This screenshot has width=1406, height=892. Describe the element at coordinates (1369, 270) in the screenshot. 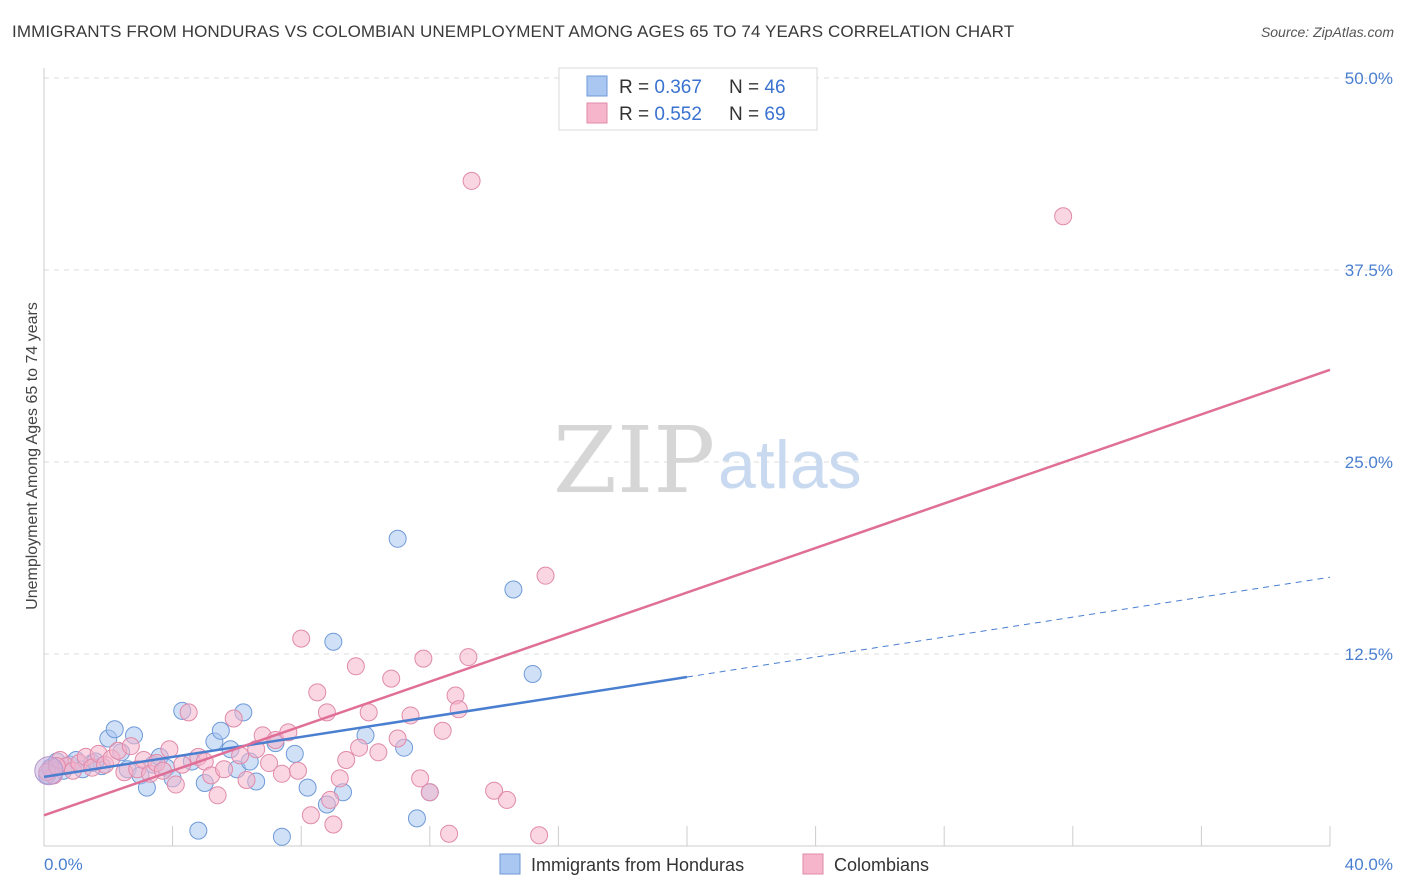

I see `y-tick-label-2: 37.5%` at that location.